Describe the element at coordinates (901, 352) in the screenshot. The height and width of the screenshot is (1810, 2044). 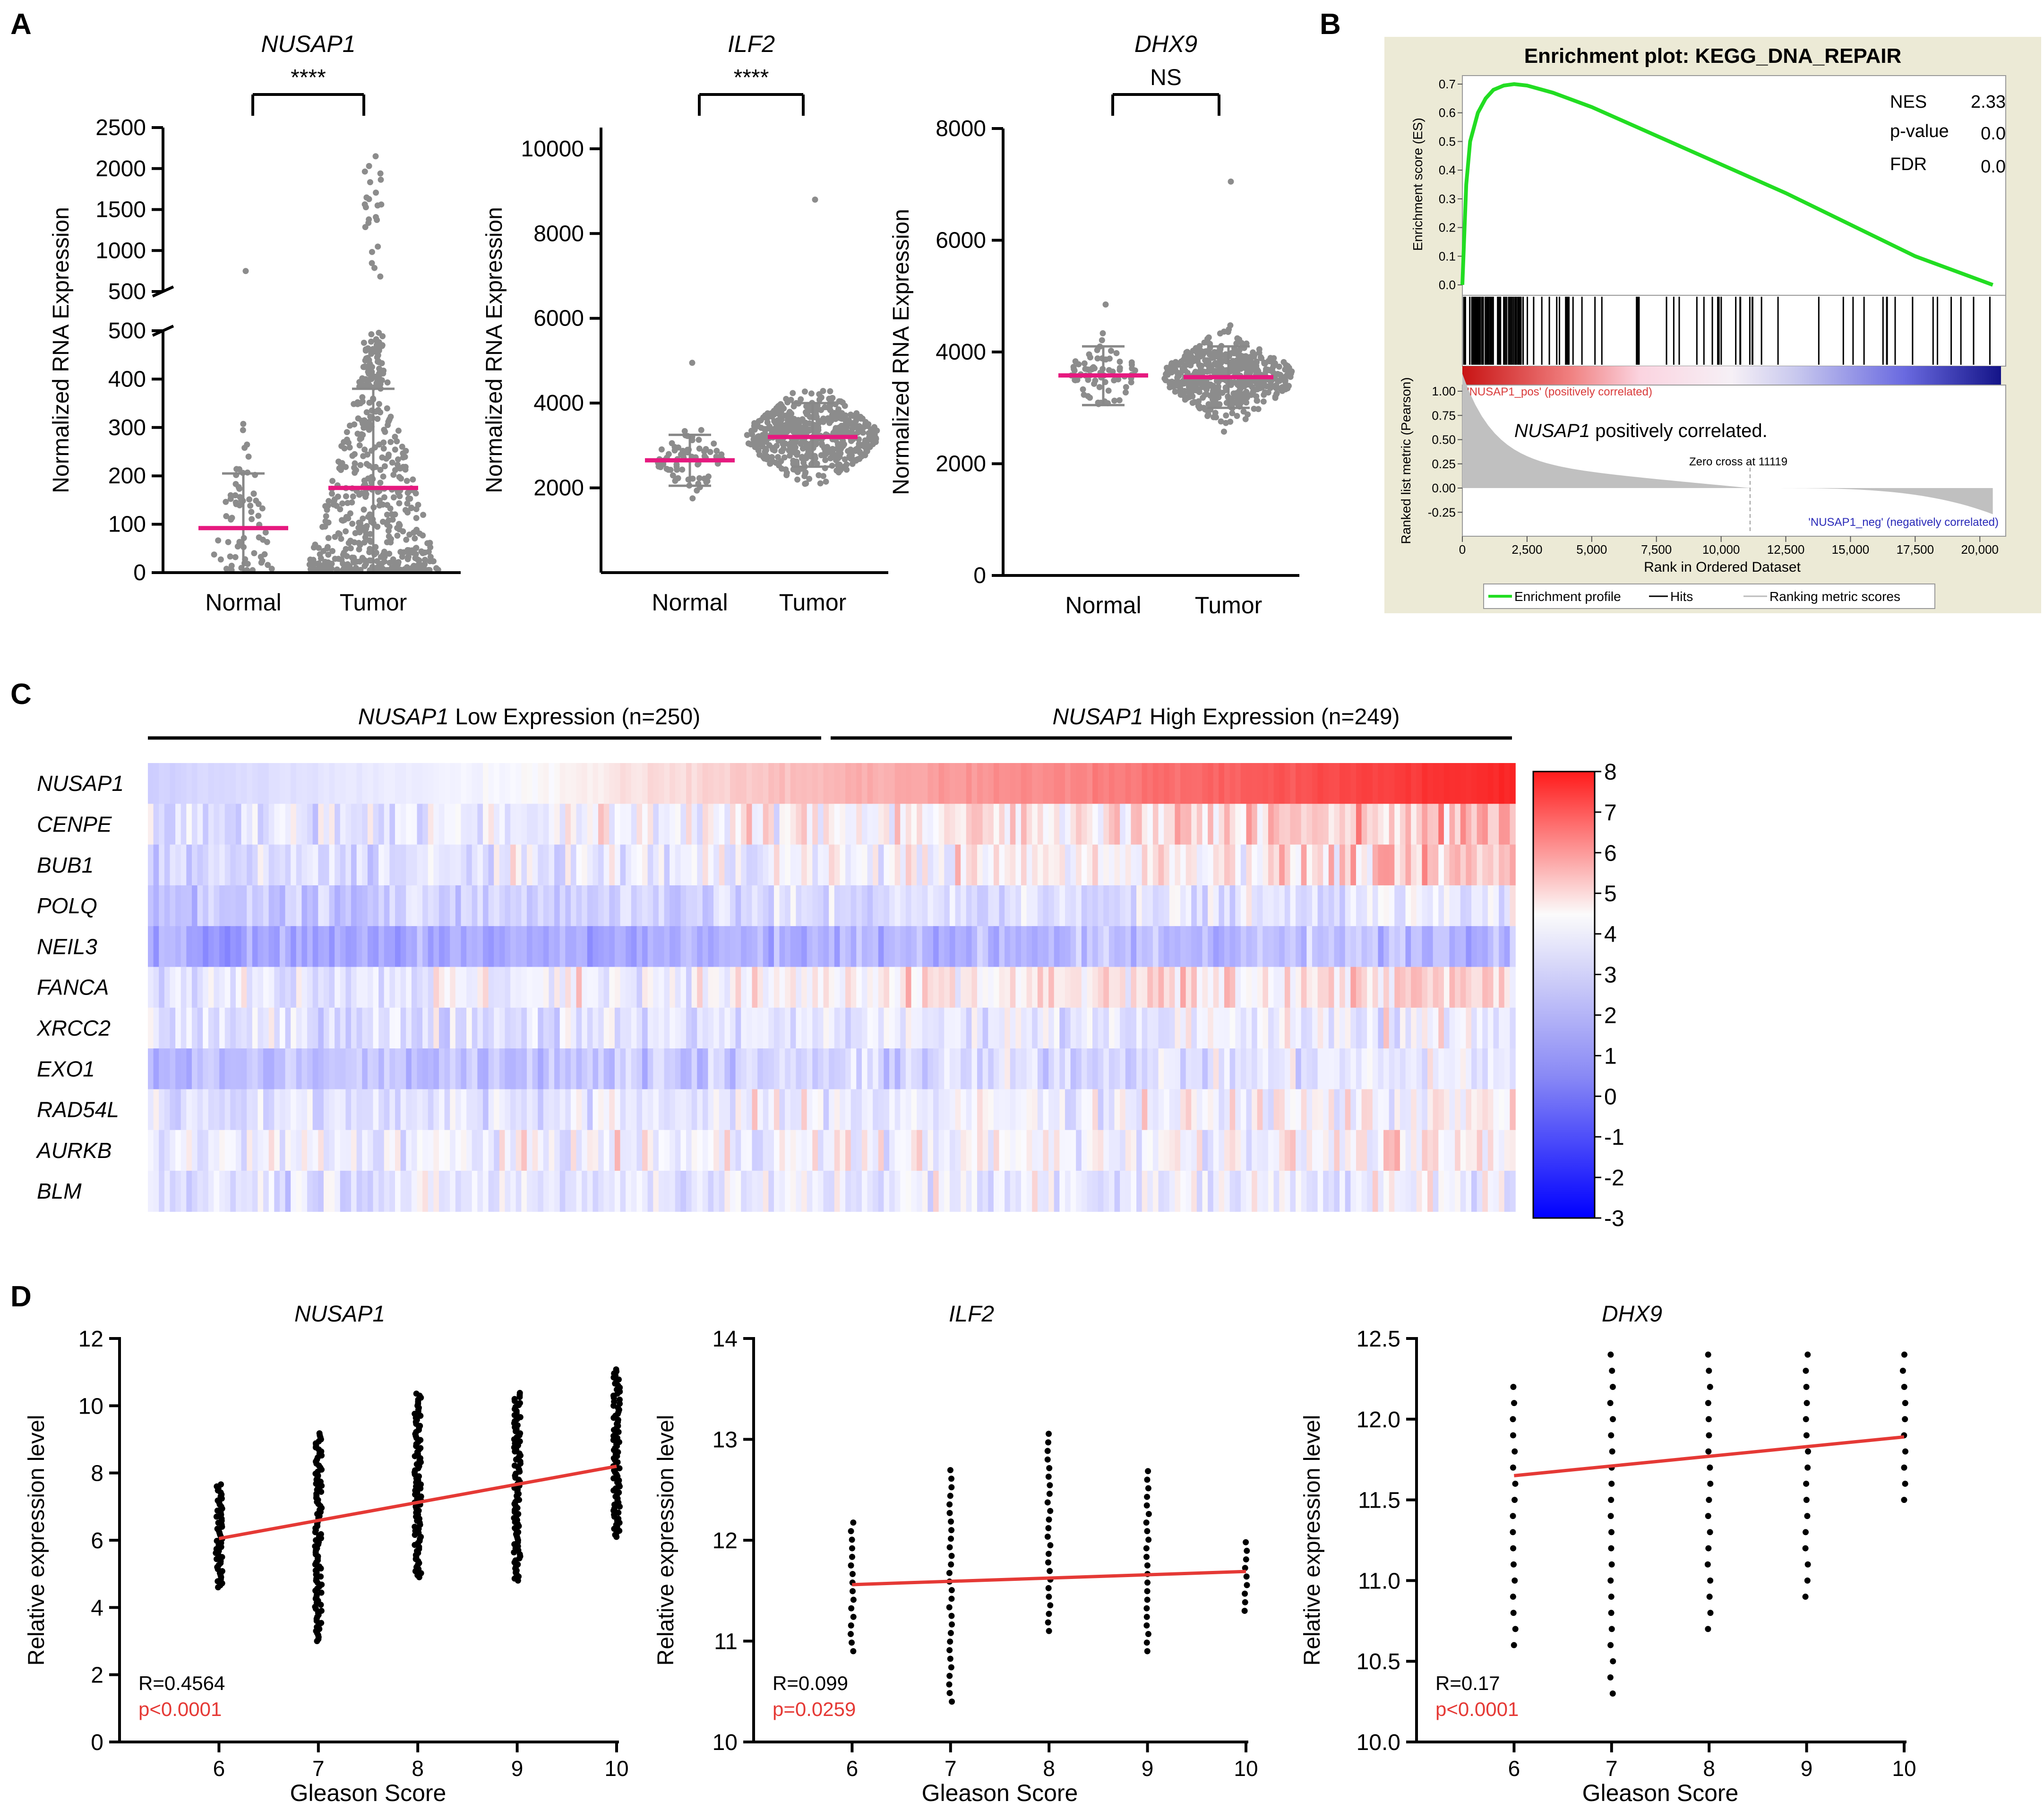
I see `y-axis-label: Normalized RNA Expression` at that location.